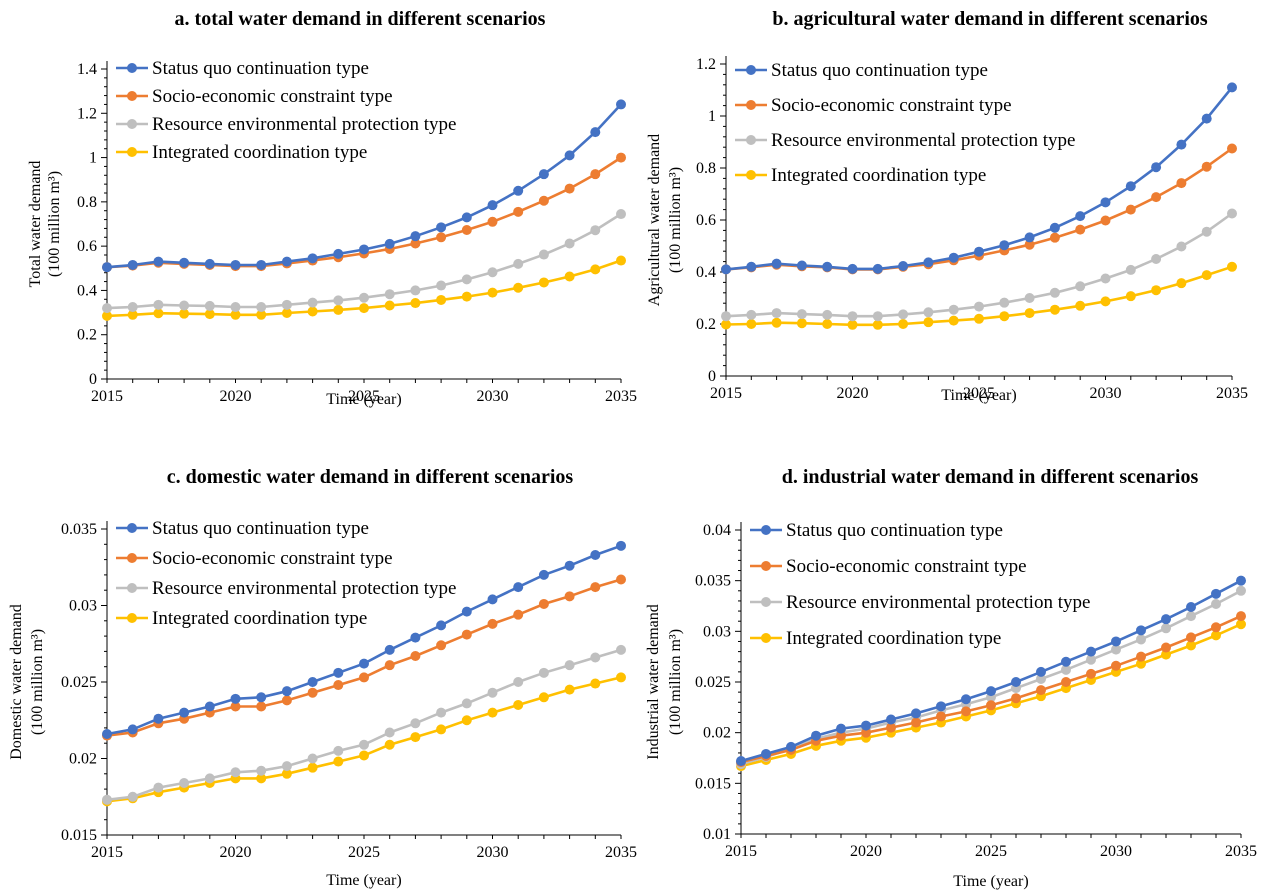 The height and width of the screenshot is (893, 1268). What do you see at coordinates (16, 682) in the screenshot?
I see `y-axis-label: Domestic water demand` at bounding box center [16, 682].